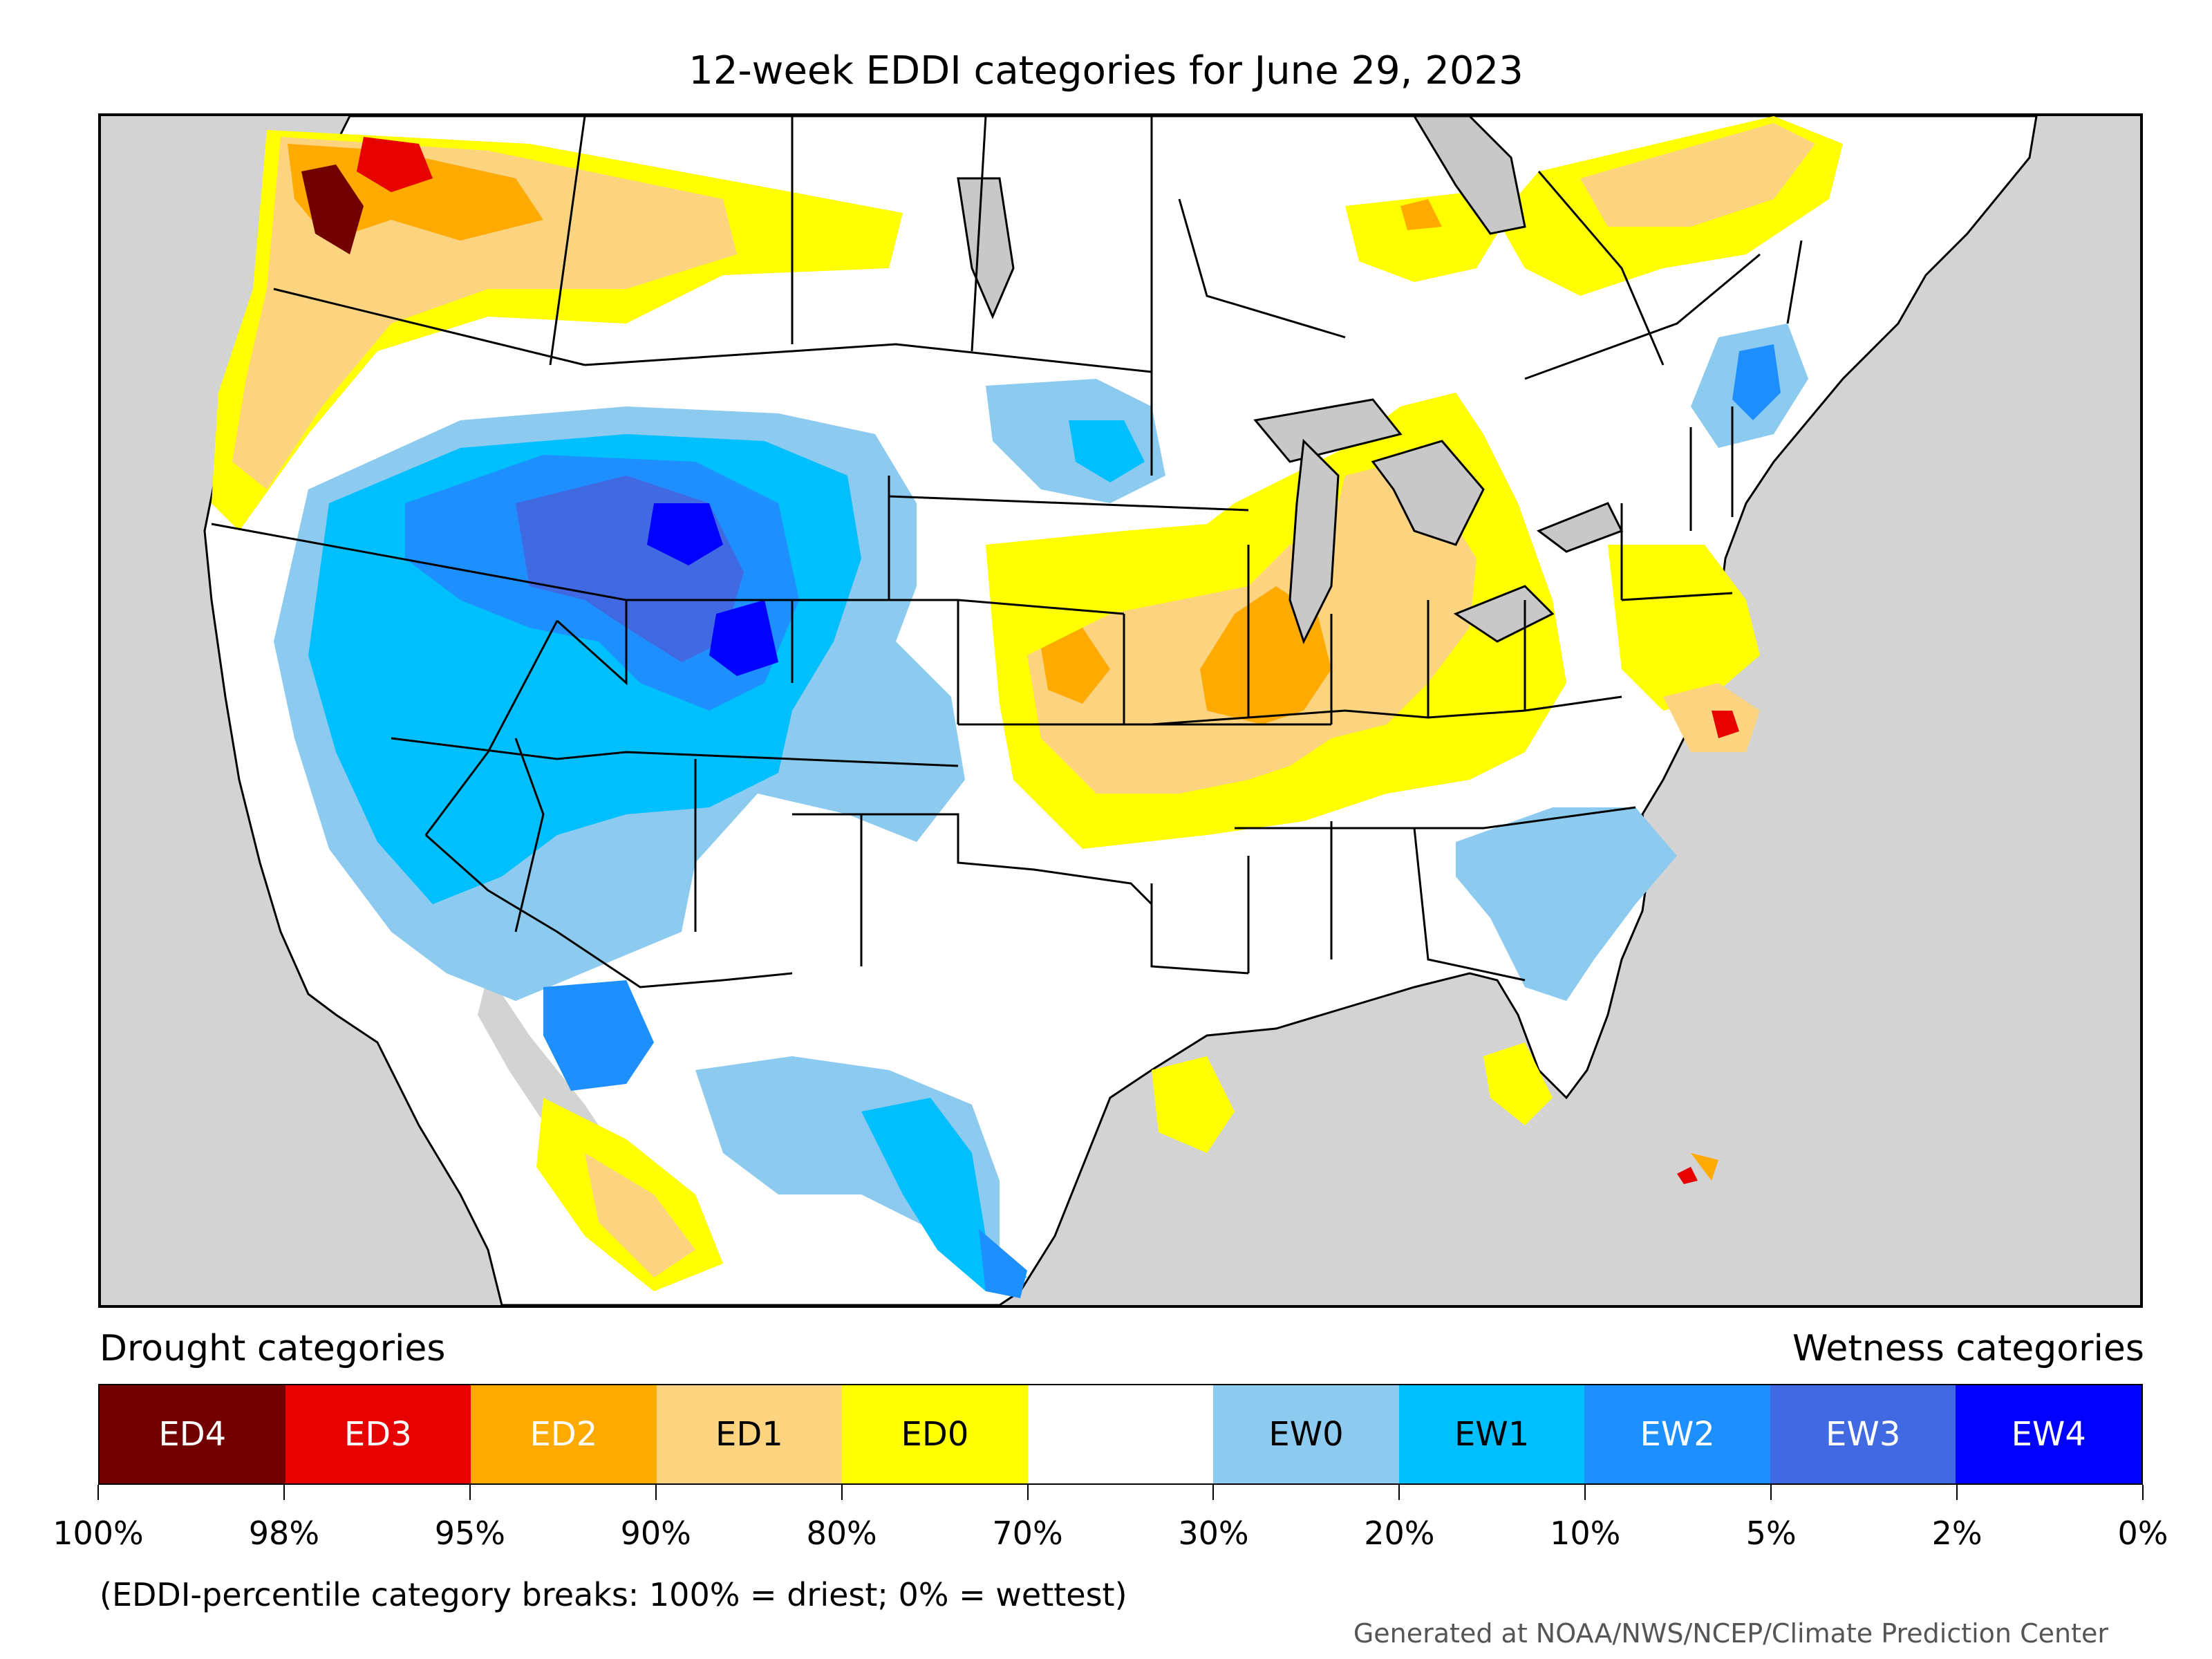 This screenshot has width=2212, height=1659. I want to click on legend-label: ED3, so click(378, 1434).